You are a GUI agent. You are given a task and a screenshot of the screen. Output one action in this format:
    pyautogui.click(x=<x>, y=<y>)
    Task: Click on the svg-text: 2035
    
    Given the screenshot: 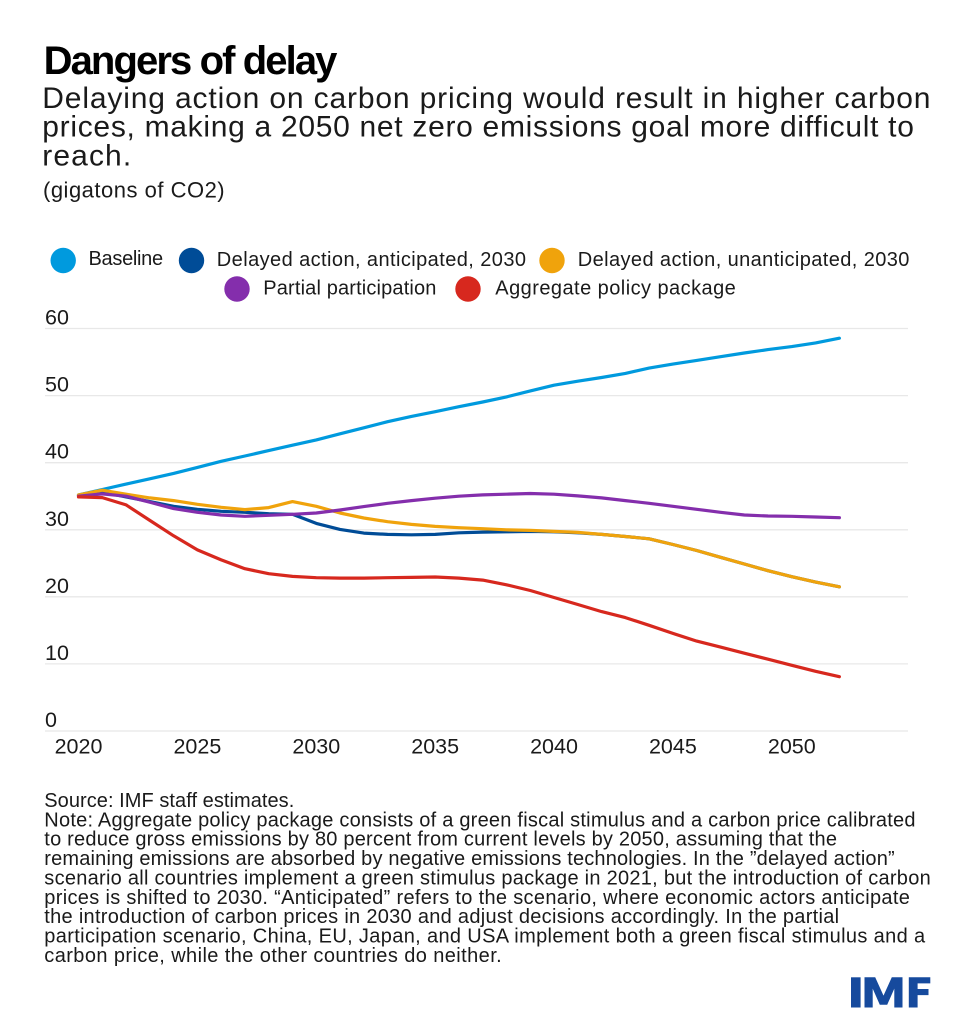 What is the action you would take?
    pyautogui.click(x=435, y=747)
    